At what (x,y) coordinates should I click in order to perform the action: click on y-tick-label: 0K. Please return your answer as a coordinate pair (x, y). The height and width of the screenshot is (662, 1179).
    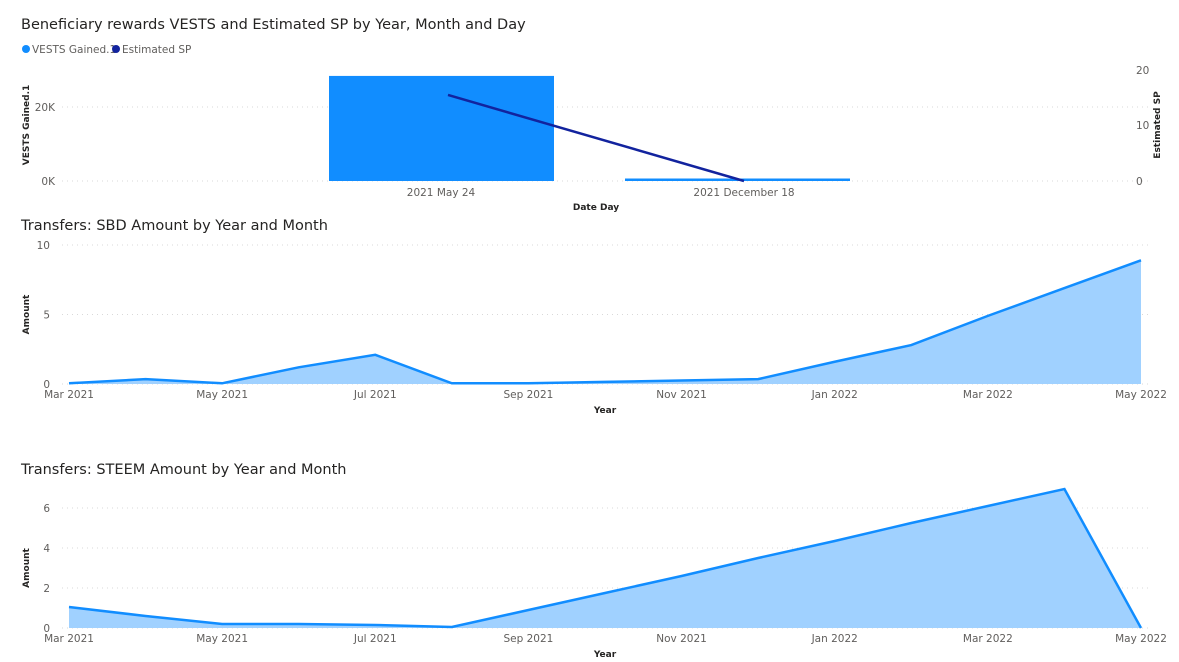
    Looking at the image, I should click on (48, 182).